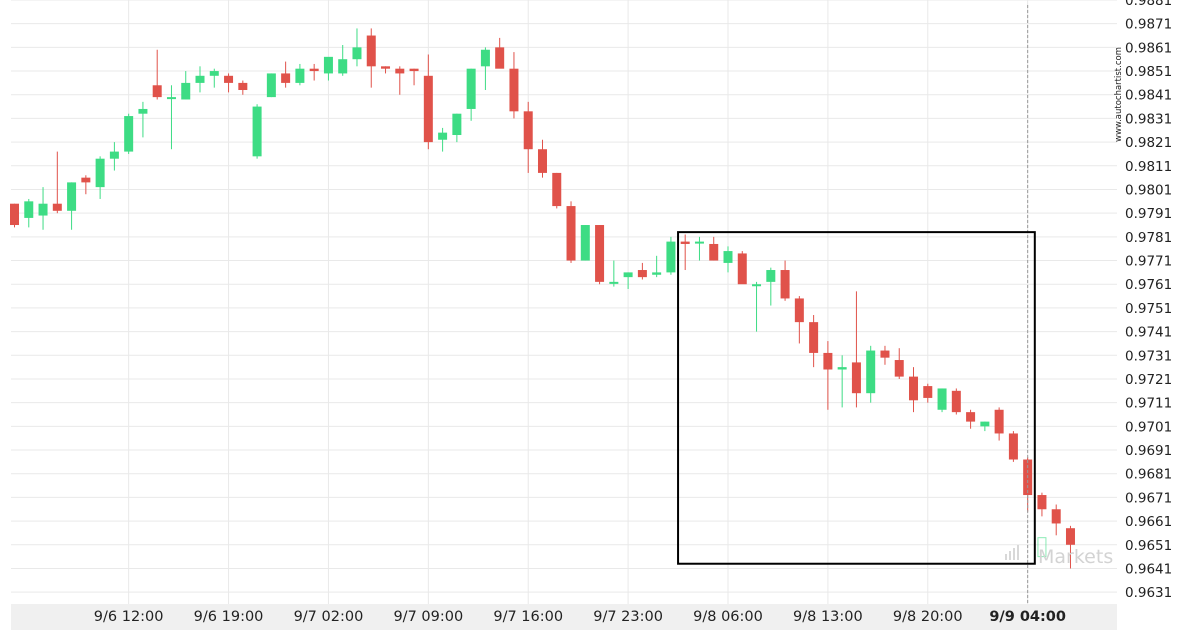  I want to click on y-tick-label: 0.9661, so click(1148, 522).